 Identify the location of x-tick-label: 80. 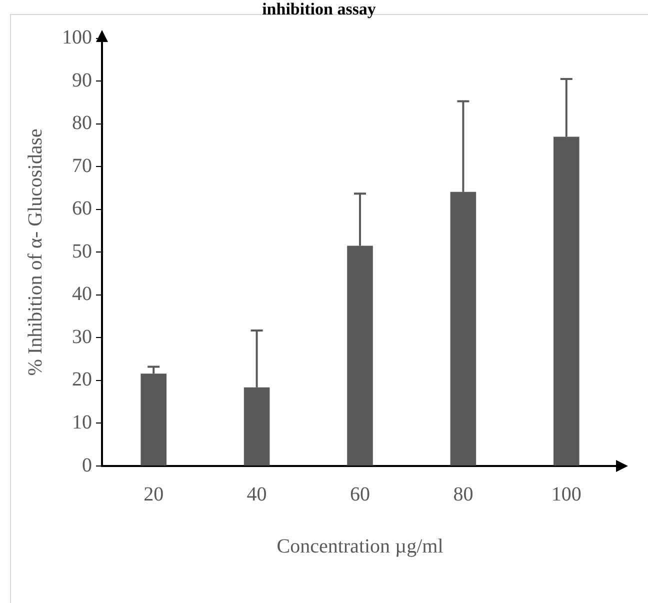
(463, 494).